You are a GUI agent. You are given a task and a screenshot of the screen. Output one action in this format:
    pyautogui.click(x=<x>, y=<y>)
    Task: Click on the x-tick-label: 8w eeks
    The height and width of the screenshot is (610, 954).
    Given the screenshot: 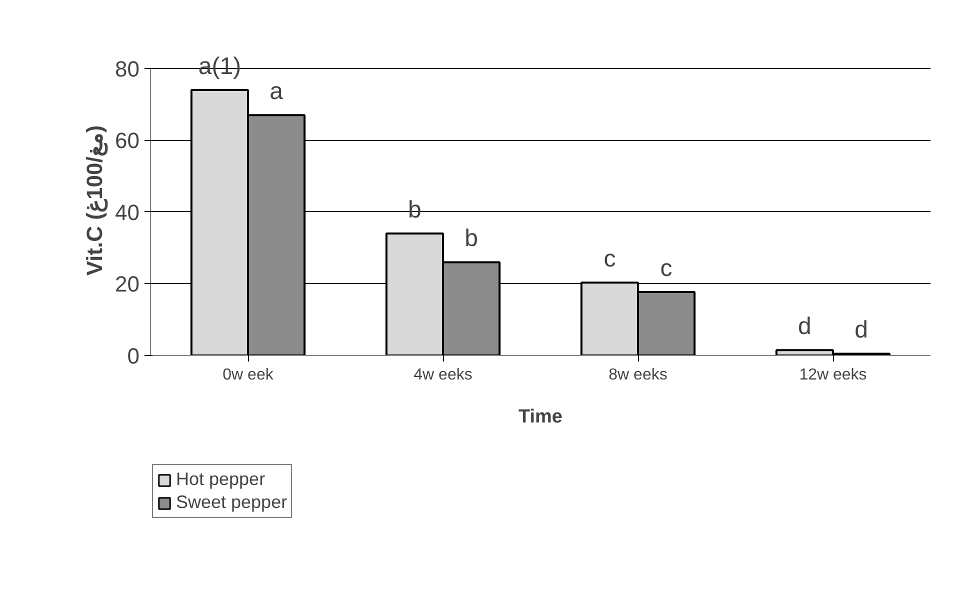 What is the action you would take?
    pyautogui.click(x=638, y=375)
    